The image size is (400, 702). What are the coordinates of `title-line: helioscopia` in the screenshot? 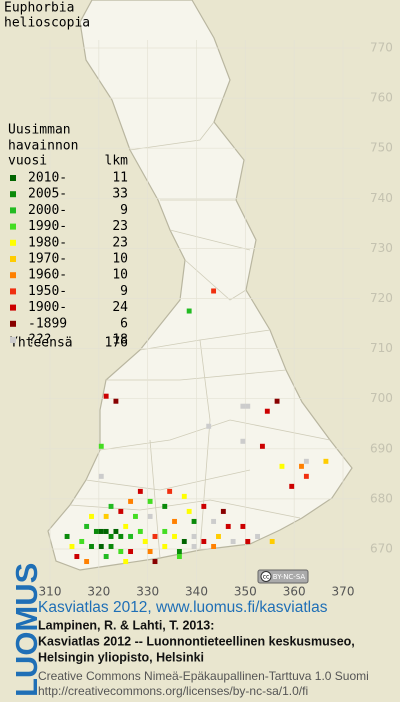 It's located at (47, 23).